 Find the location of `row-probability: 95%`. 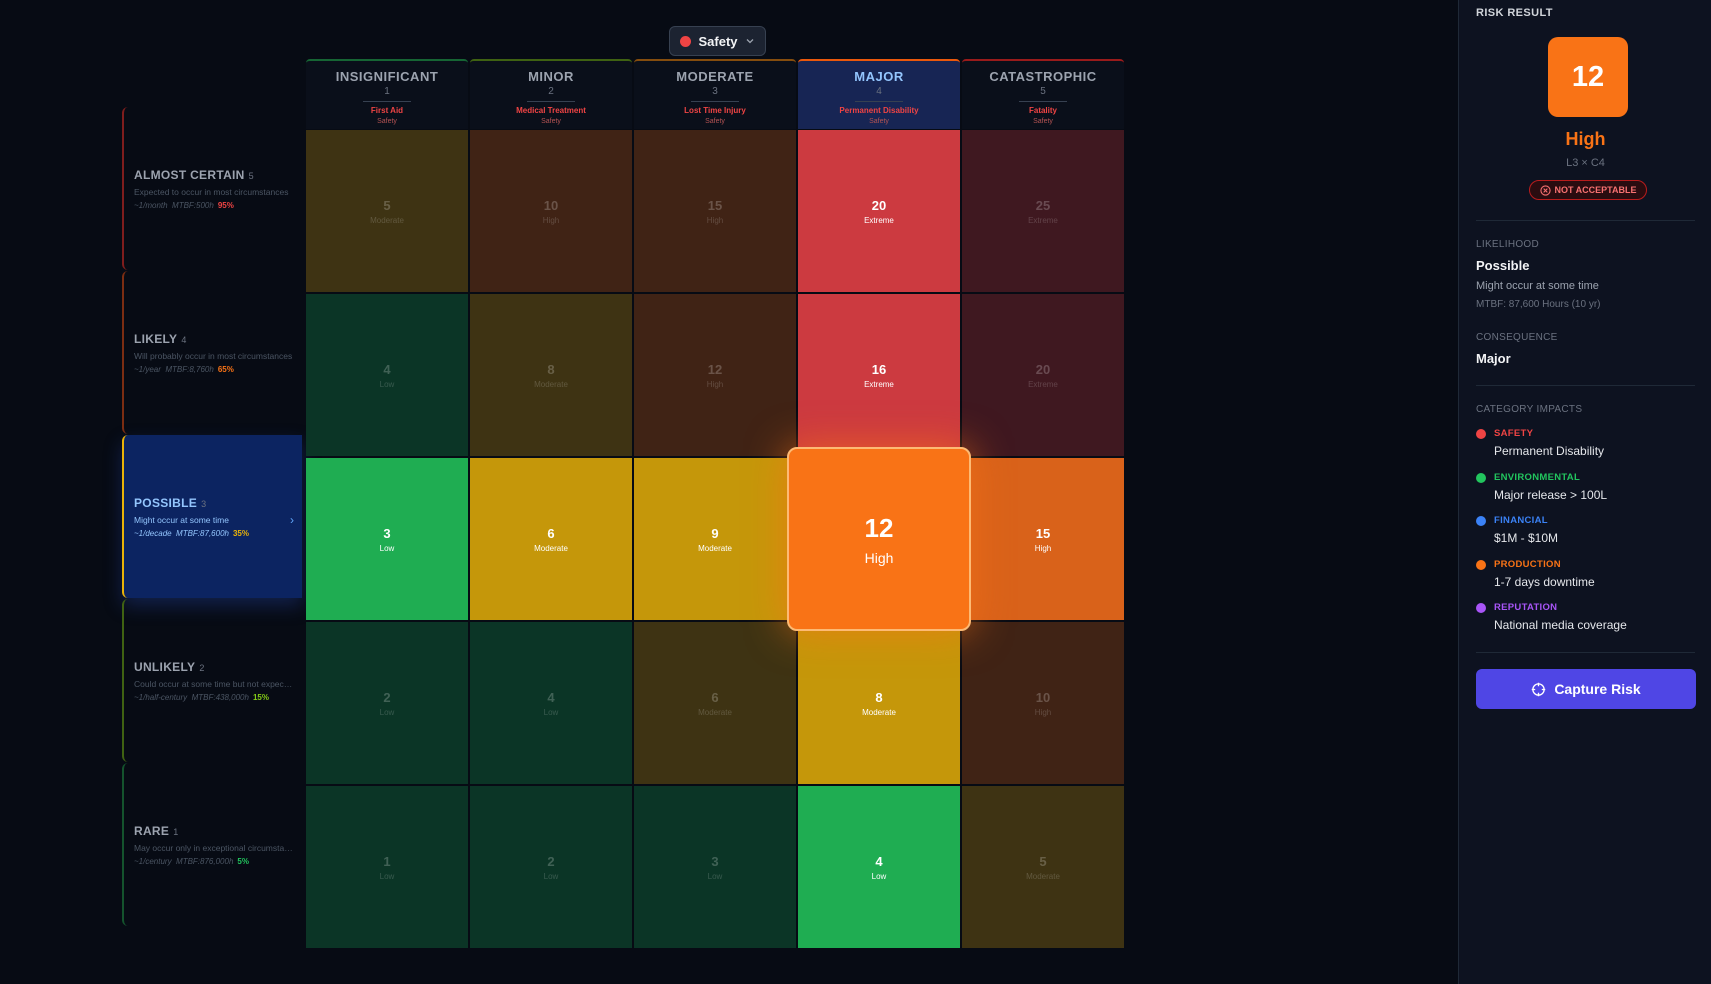

row-probability: 95% is located at coordinates (225, 205).